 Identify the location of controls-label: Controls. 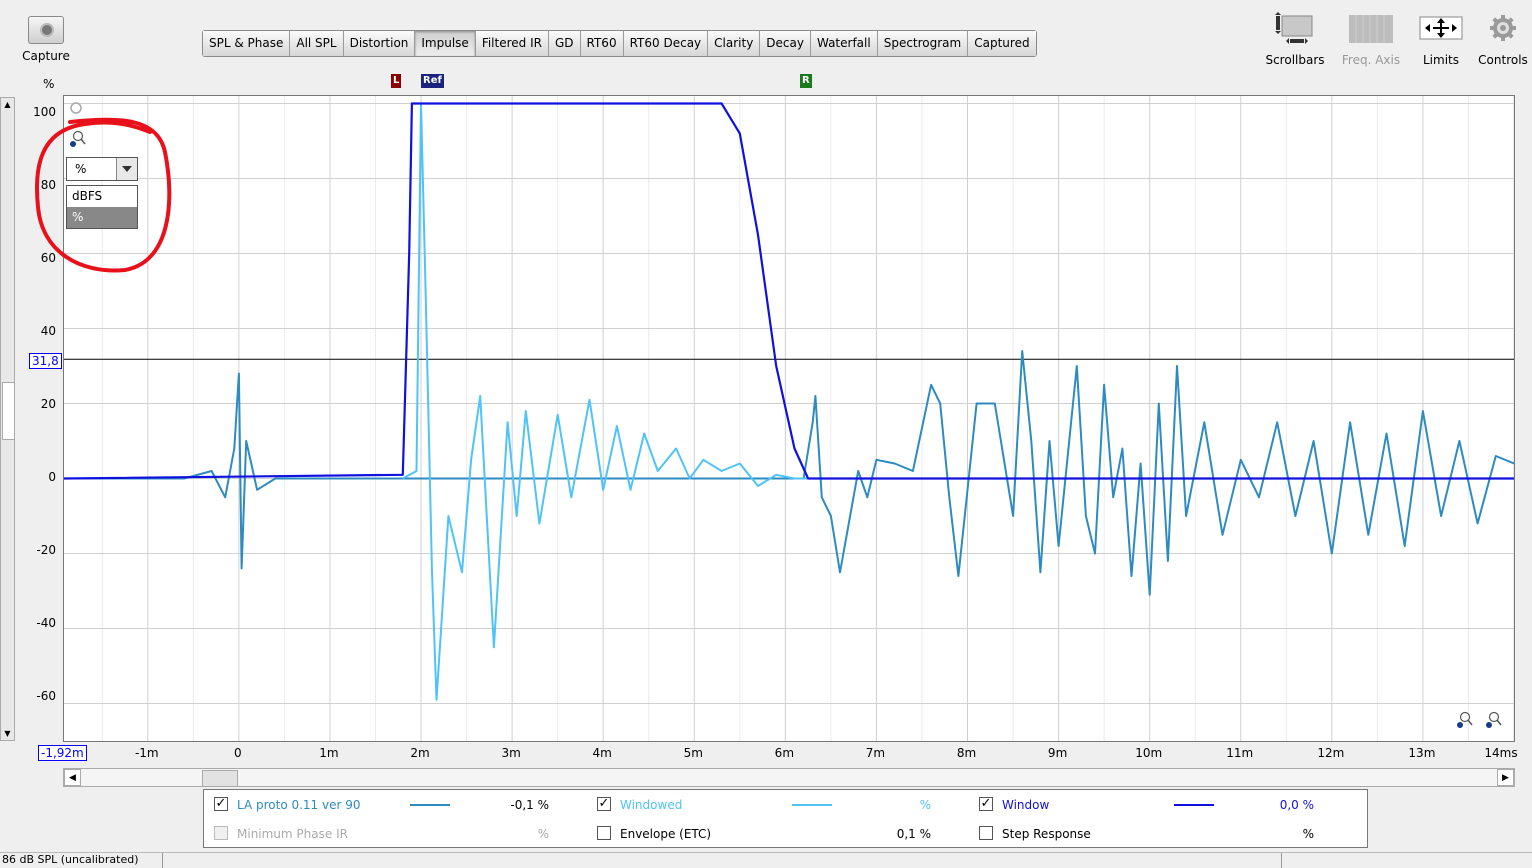
(1503, 60).